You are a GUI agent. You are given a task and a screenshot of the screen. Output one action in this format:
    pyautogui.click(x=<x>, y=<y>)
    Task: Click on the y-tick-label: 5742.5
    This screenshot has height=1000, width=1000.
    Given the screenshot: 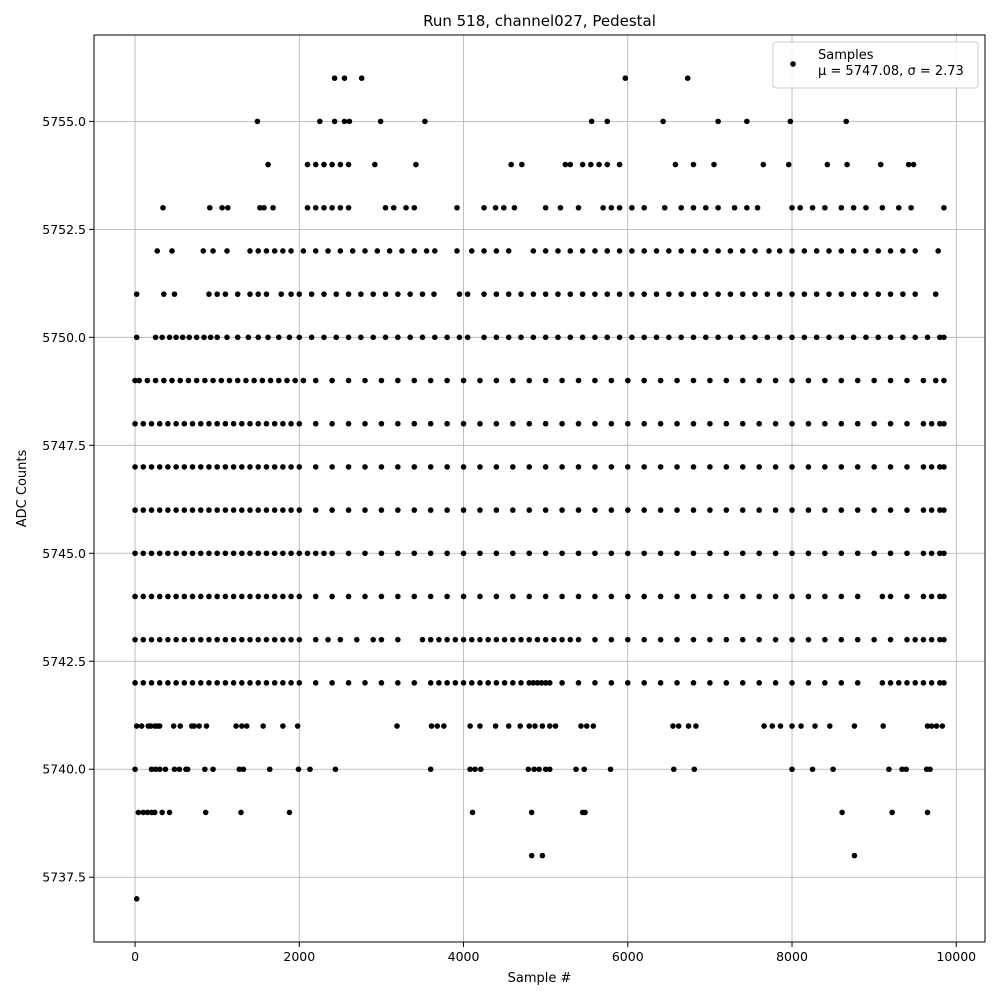 What is the action you would take?
    pyautogui.click(x=64, y=661)
    